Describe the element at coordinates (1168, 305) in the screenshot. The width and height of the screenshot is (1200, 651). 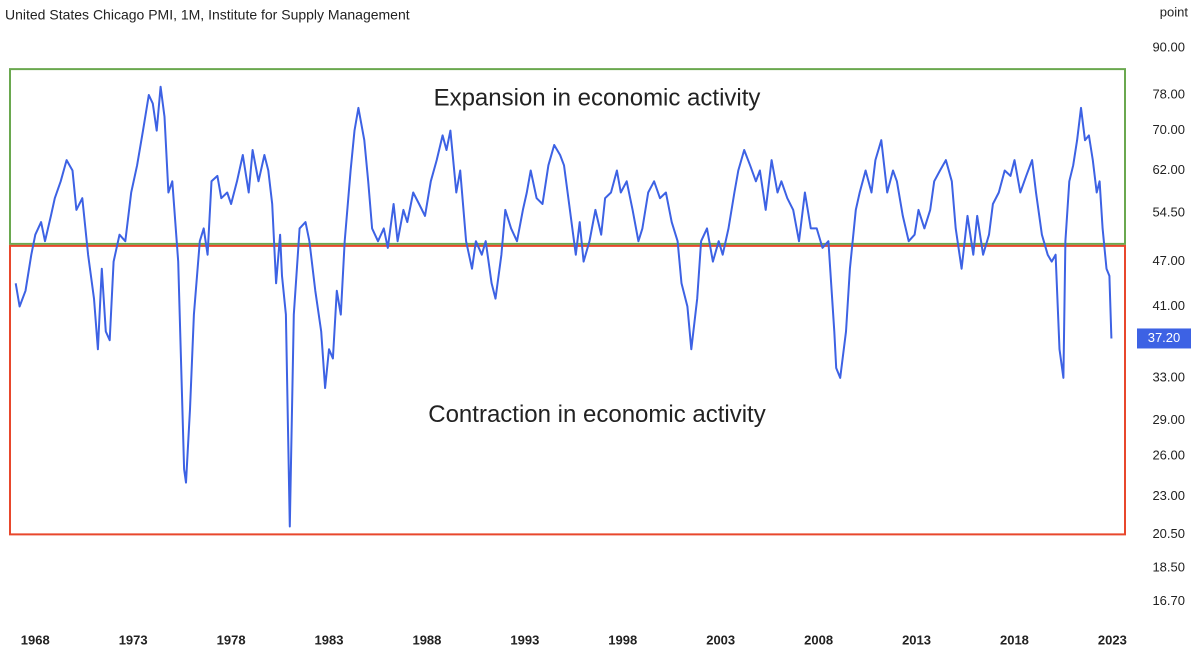
I see `y-tick-label: 41.00` at that location.